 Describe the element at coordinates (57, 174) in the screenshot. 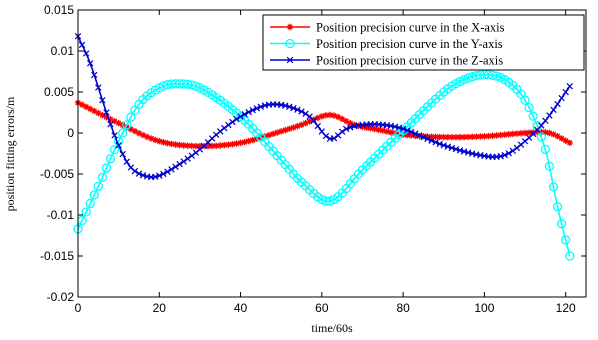

I see `y-tick-label: -0.005` at that location.